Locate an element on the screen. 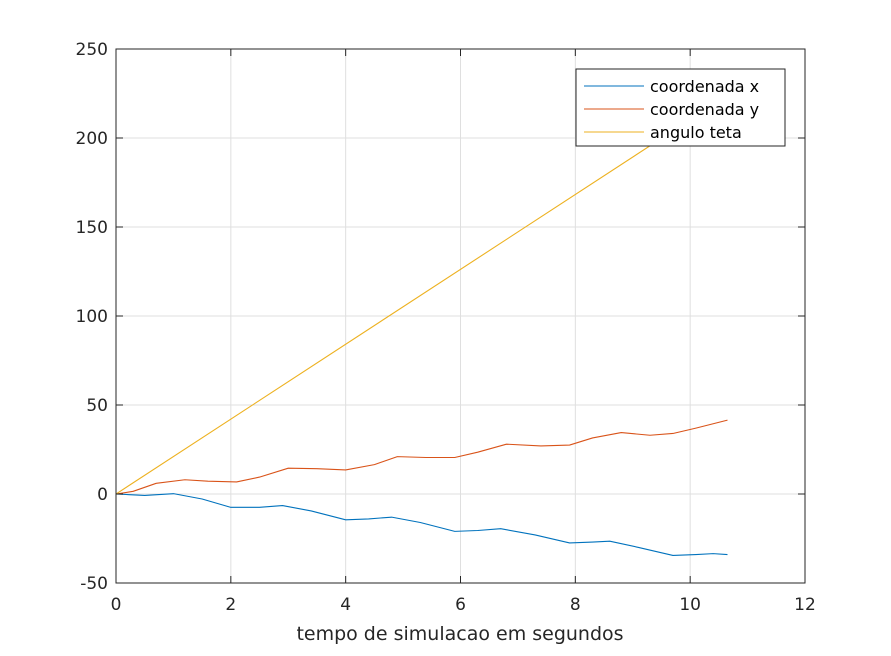 The height and width of the screenshot is (656, 891). x-tick-label: 8 is located at coordinates (575, 605).